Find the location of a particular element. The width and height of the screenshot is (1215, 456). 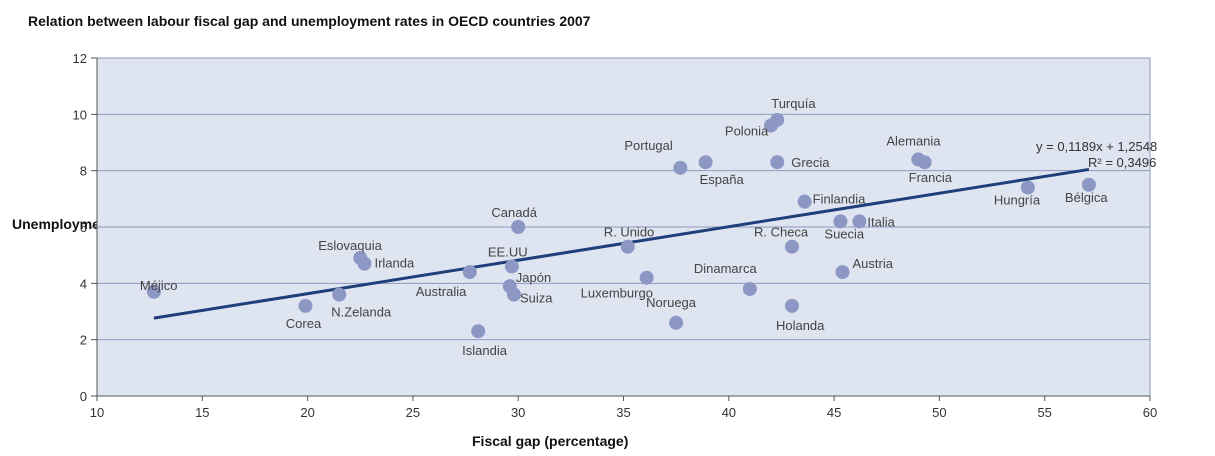

x-tick-label: 35 is located at coordinates (623, 412).